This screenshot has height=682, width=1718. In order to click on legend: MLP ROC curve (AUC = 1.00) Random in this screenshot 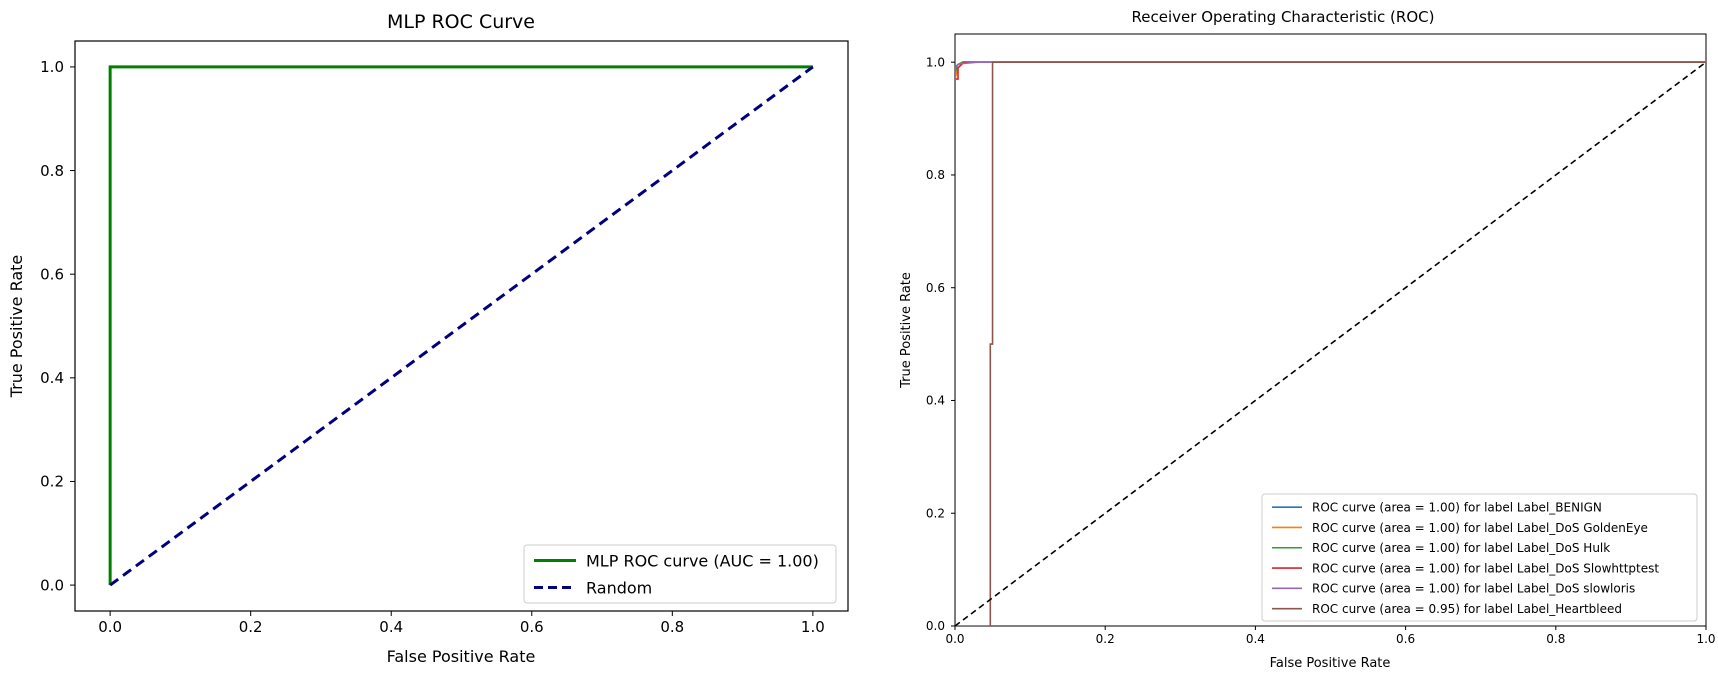, I will do `click(680, 574)`.